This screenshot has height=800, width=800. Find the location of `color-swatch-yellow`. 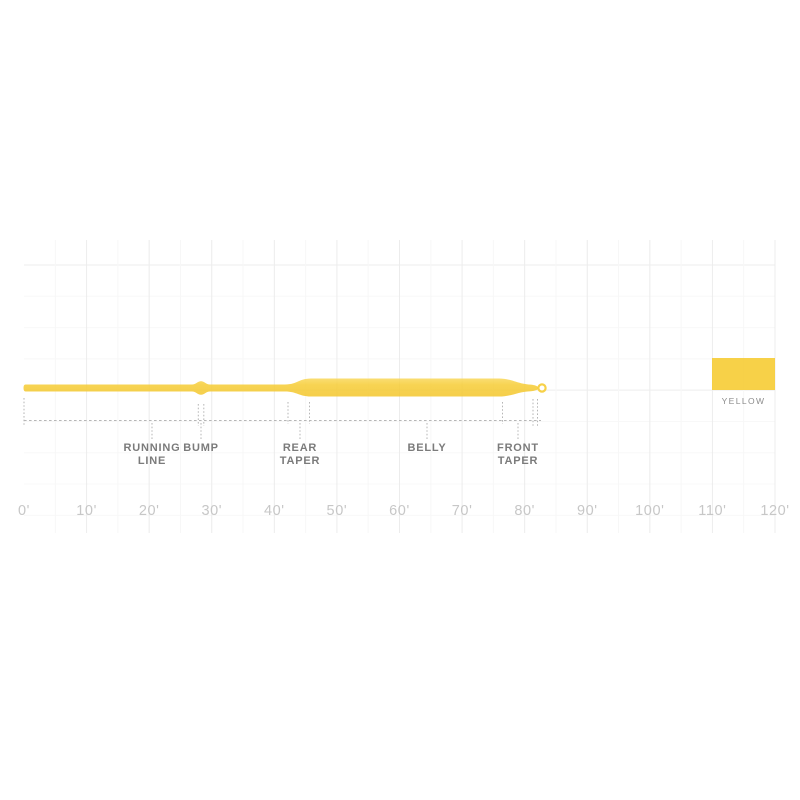

color-swatch-yellow is located at coordinates (743, 374).